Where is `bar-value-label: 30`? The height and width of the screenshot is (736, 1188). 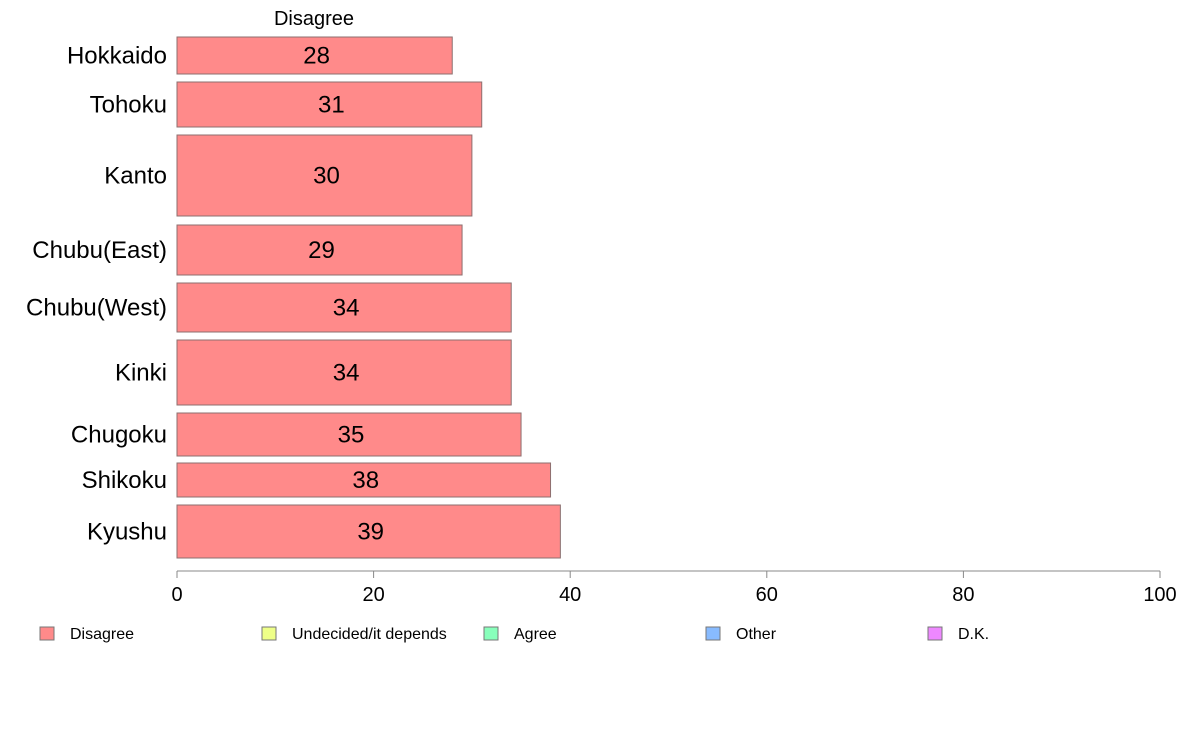
bar-value-label: 30 is located at coordinates (326, 176).